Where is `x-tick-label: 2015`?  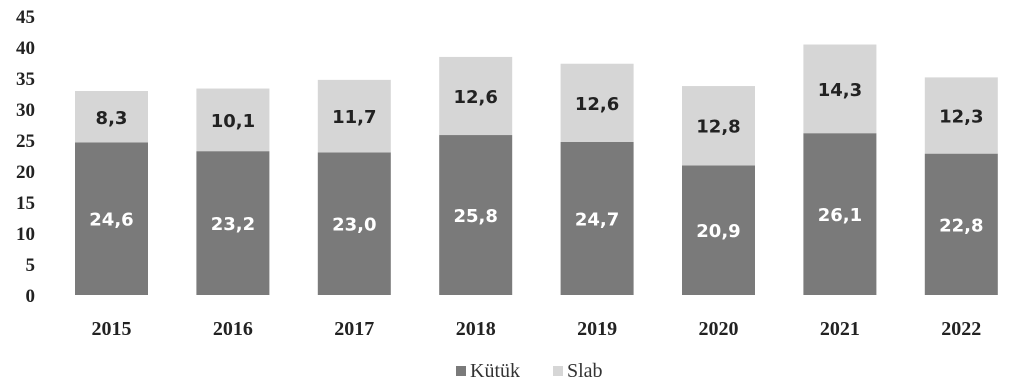 x-tick-label: 2015 is located at coordinates (112, 329).